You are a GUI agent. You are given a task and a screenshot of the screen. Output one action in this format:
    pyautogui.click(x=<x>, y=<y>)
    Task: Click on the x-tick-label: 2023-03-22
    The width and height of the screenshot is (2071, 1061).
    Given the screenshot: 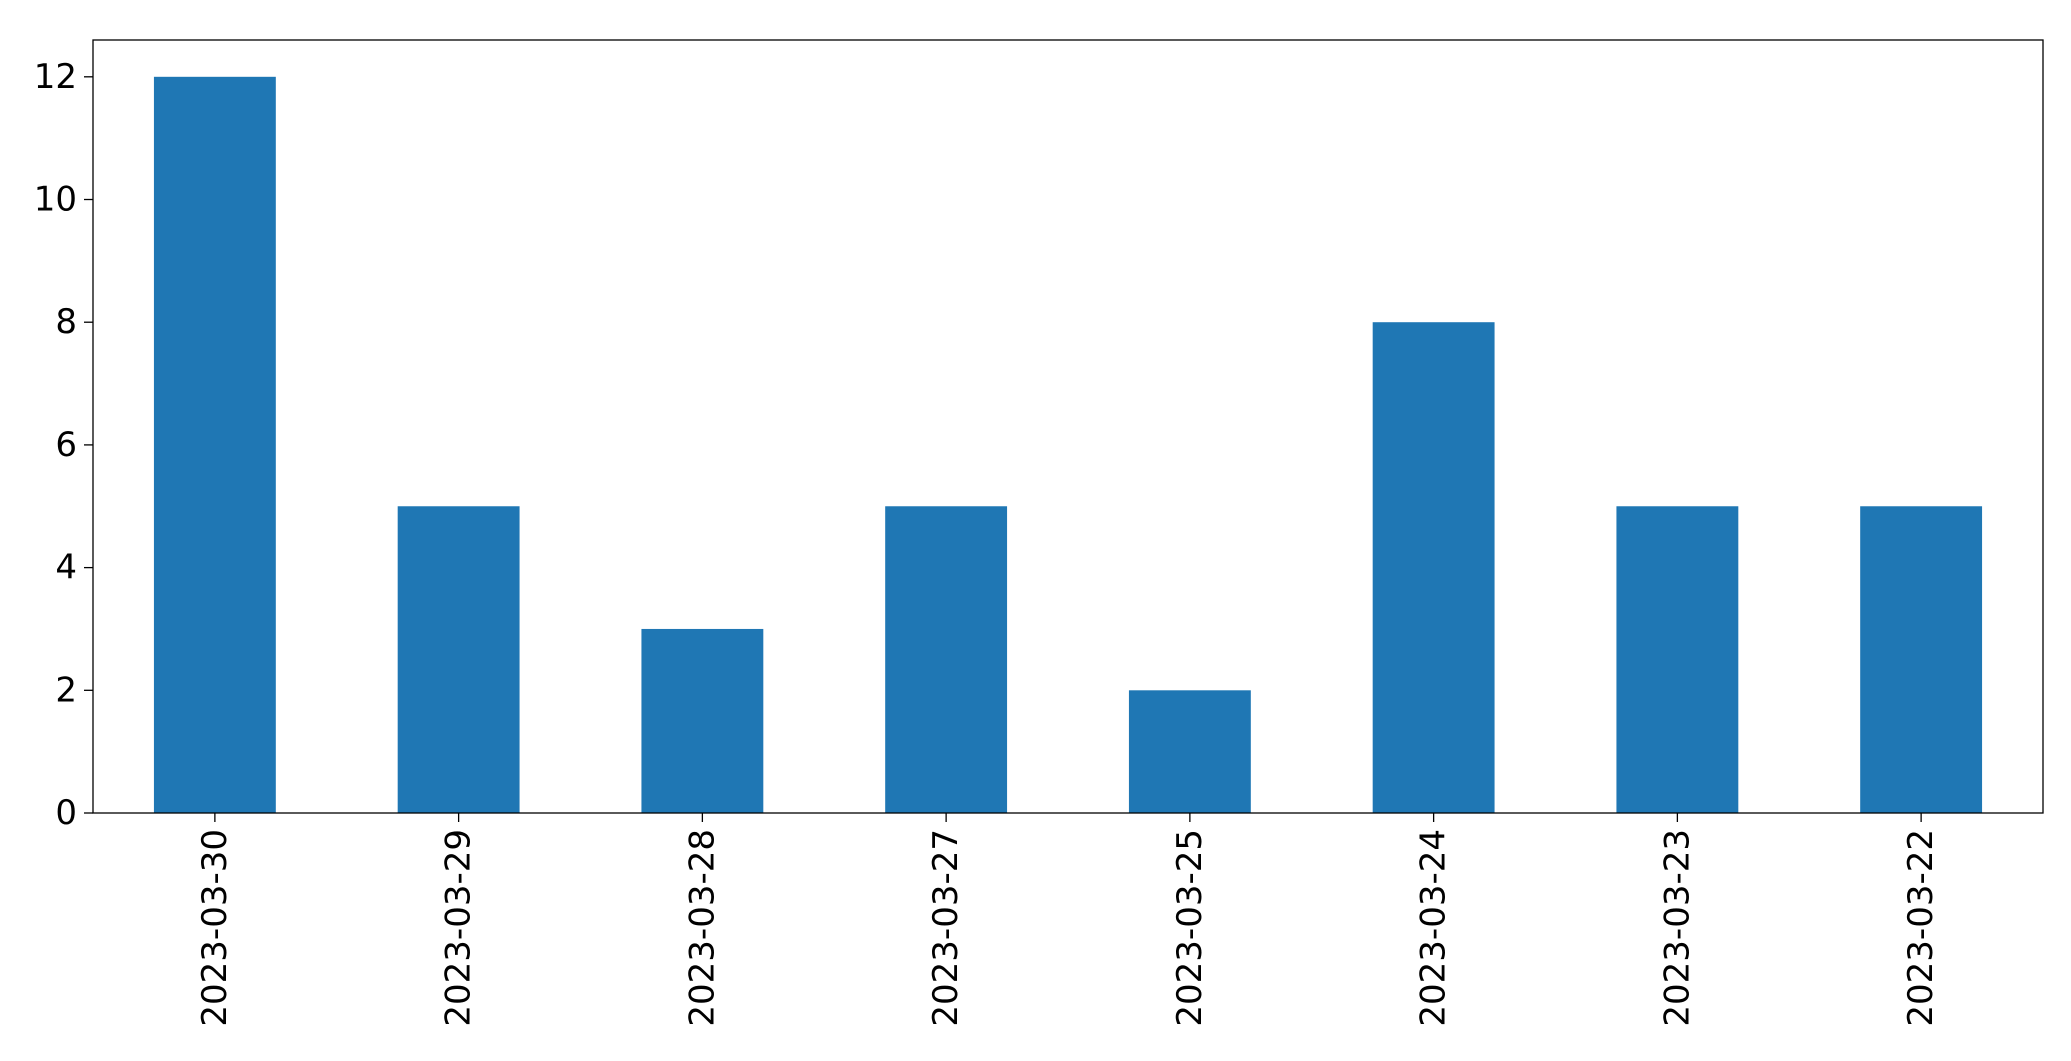 What is the action you would take?
    pyautogui.click(x=1921, y=928)
    